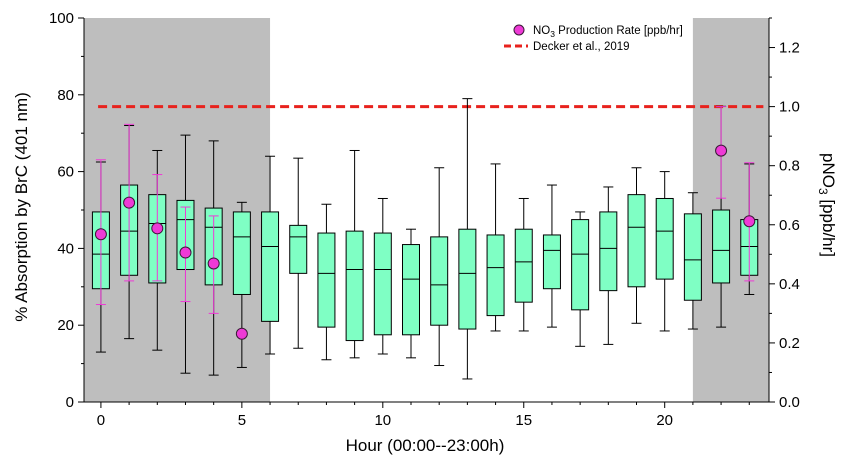  Describe the element at coordinates (61, 18) in the screenshot. I see `y-left-tick-label: 100` at that location.